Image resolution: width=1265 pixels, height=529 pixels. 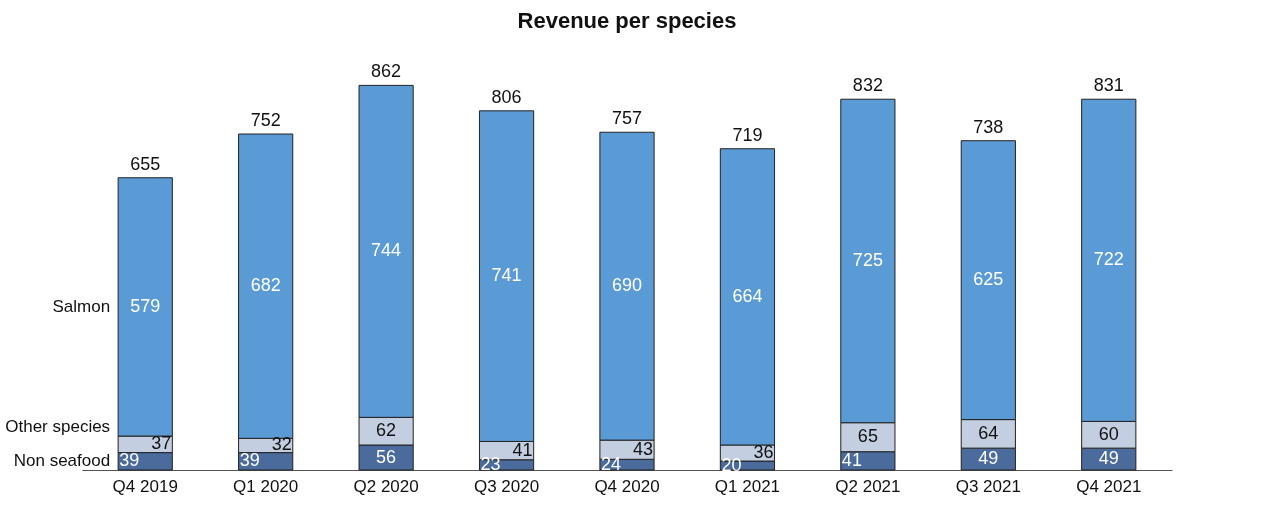 What do you see at coordinates (81, 306) in the screenshot?
I see `series-label: Salmon` at bounding box center [81, 306].